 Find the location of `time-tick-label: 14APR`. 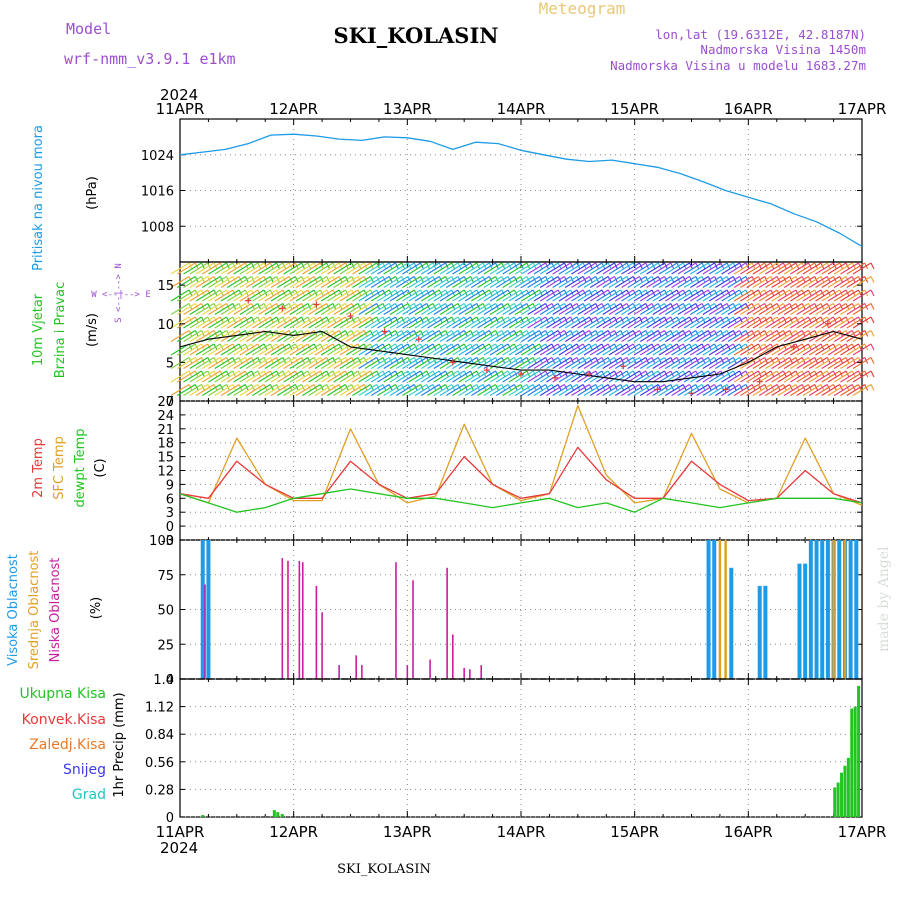

time-tick-label: 14APR is located at coordinates (521, 109).